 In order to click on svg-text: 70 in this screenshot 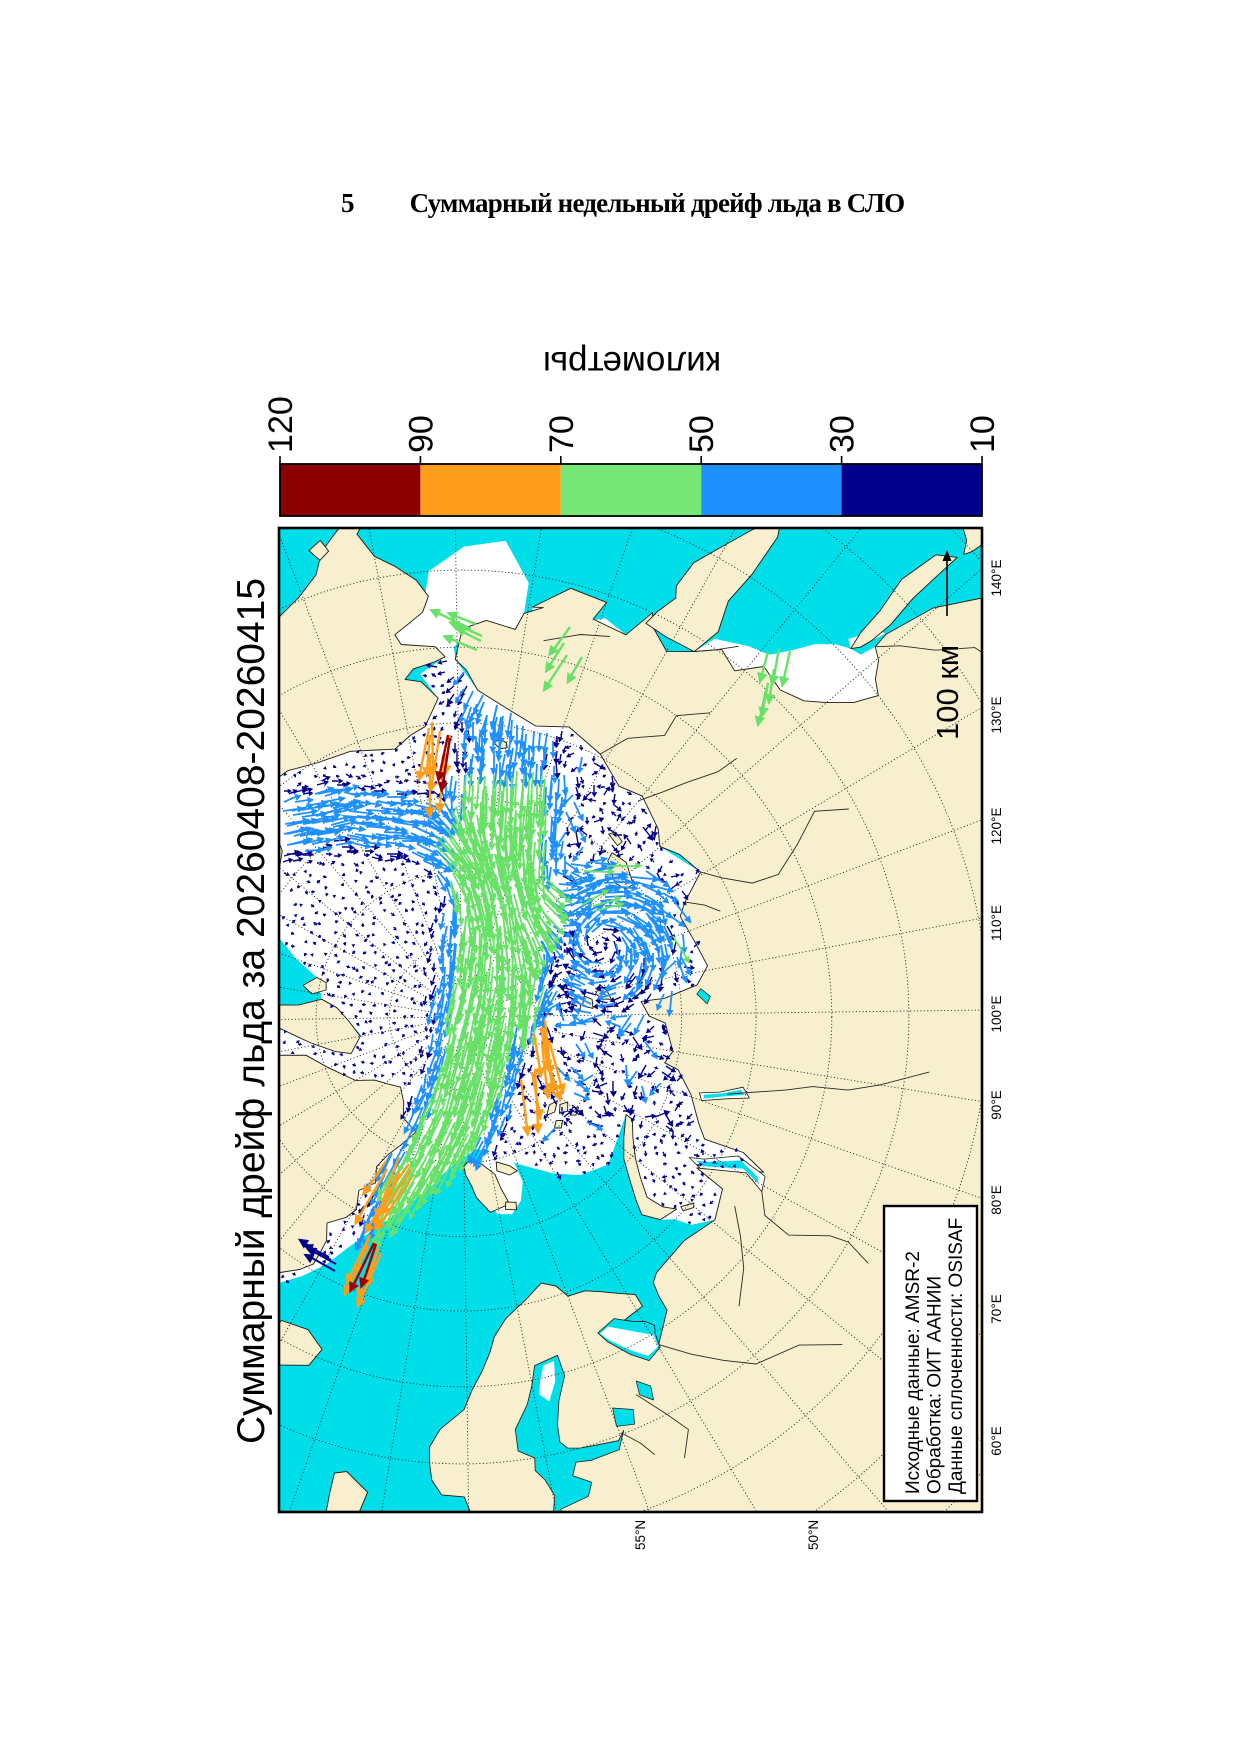, I will do `click(562, 434)`.